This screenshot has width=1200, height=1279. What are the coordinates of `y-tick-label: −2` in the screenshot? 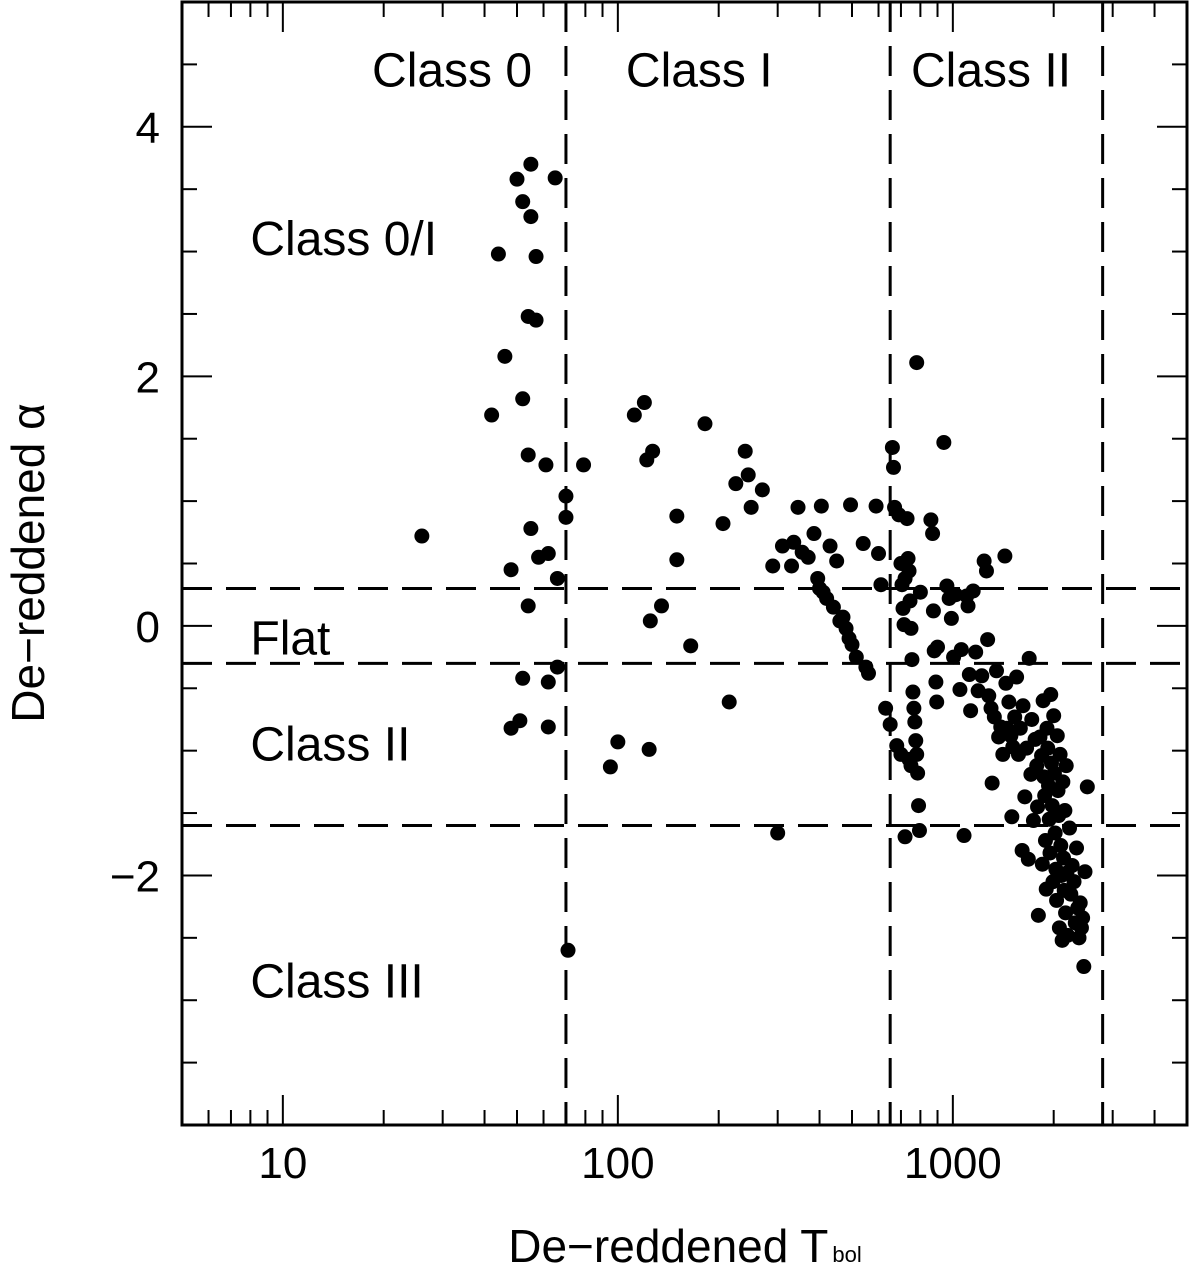 It's located at (135, 876).